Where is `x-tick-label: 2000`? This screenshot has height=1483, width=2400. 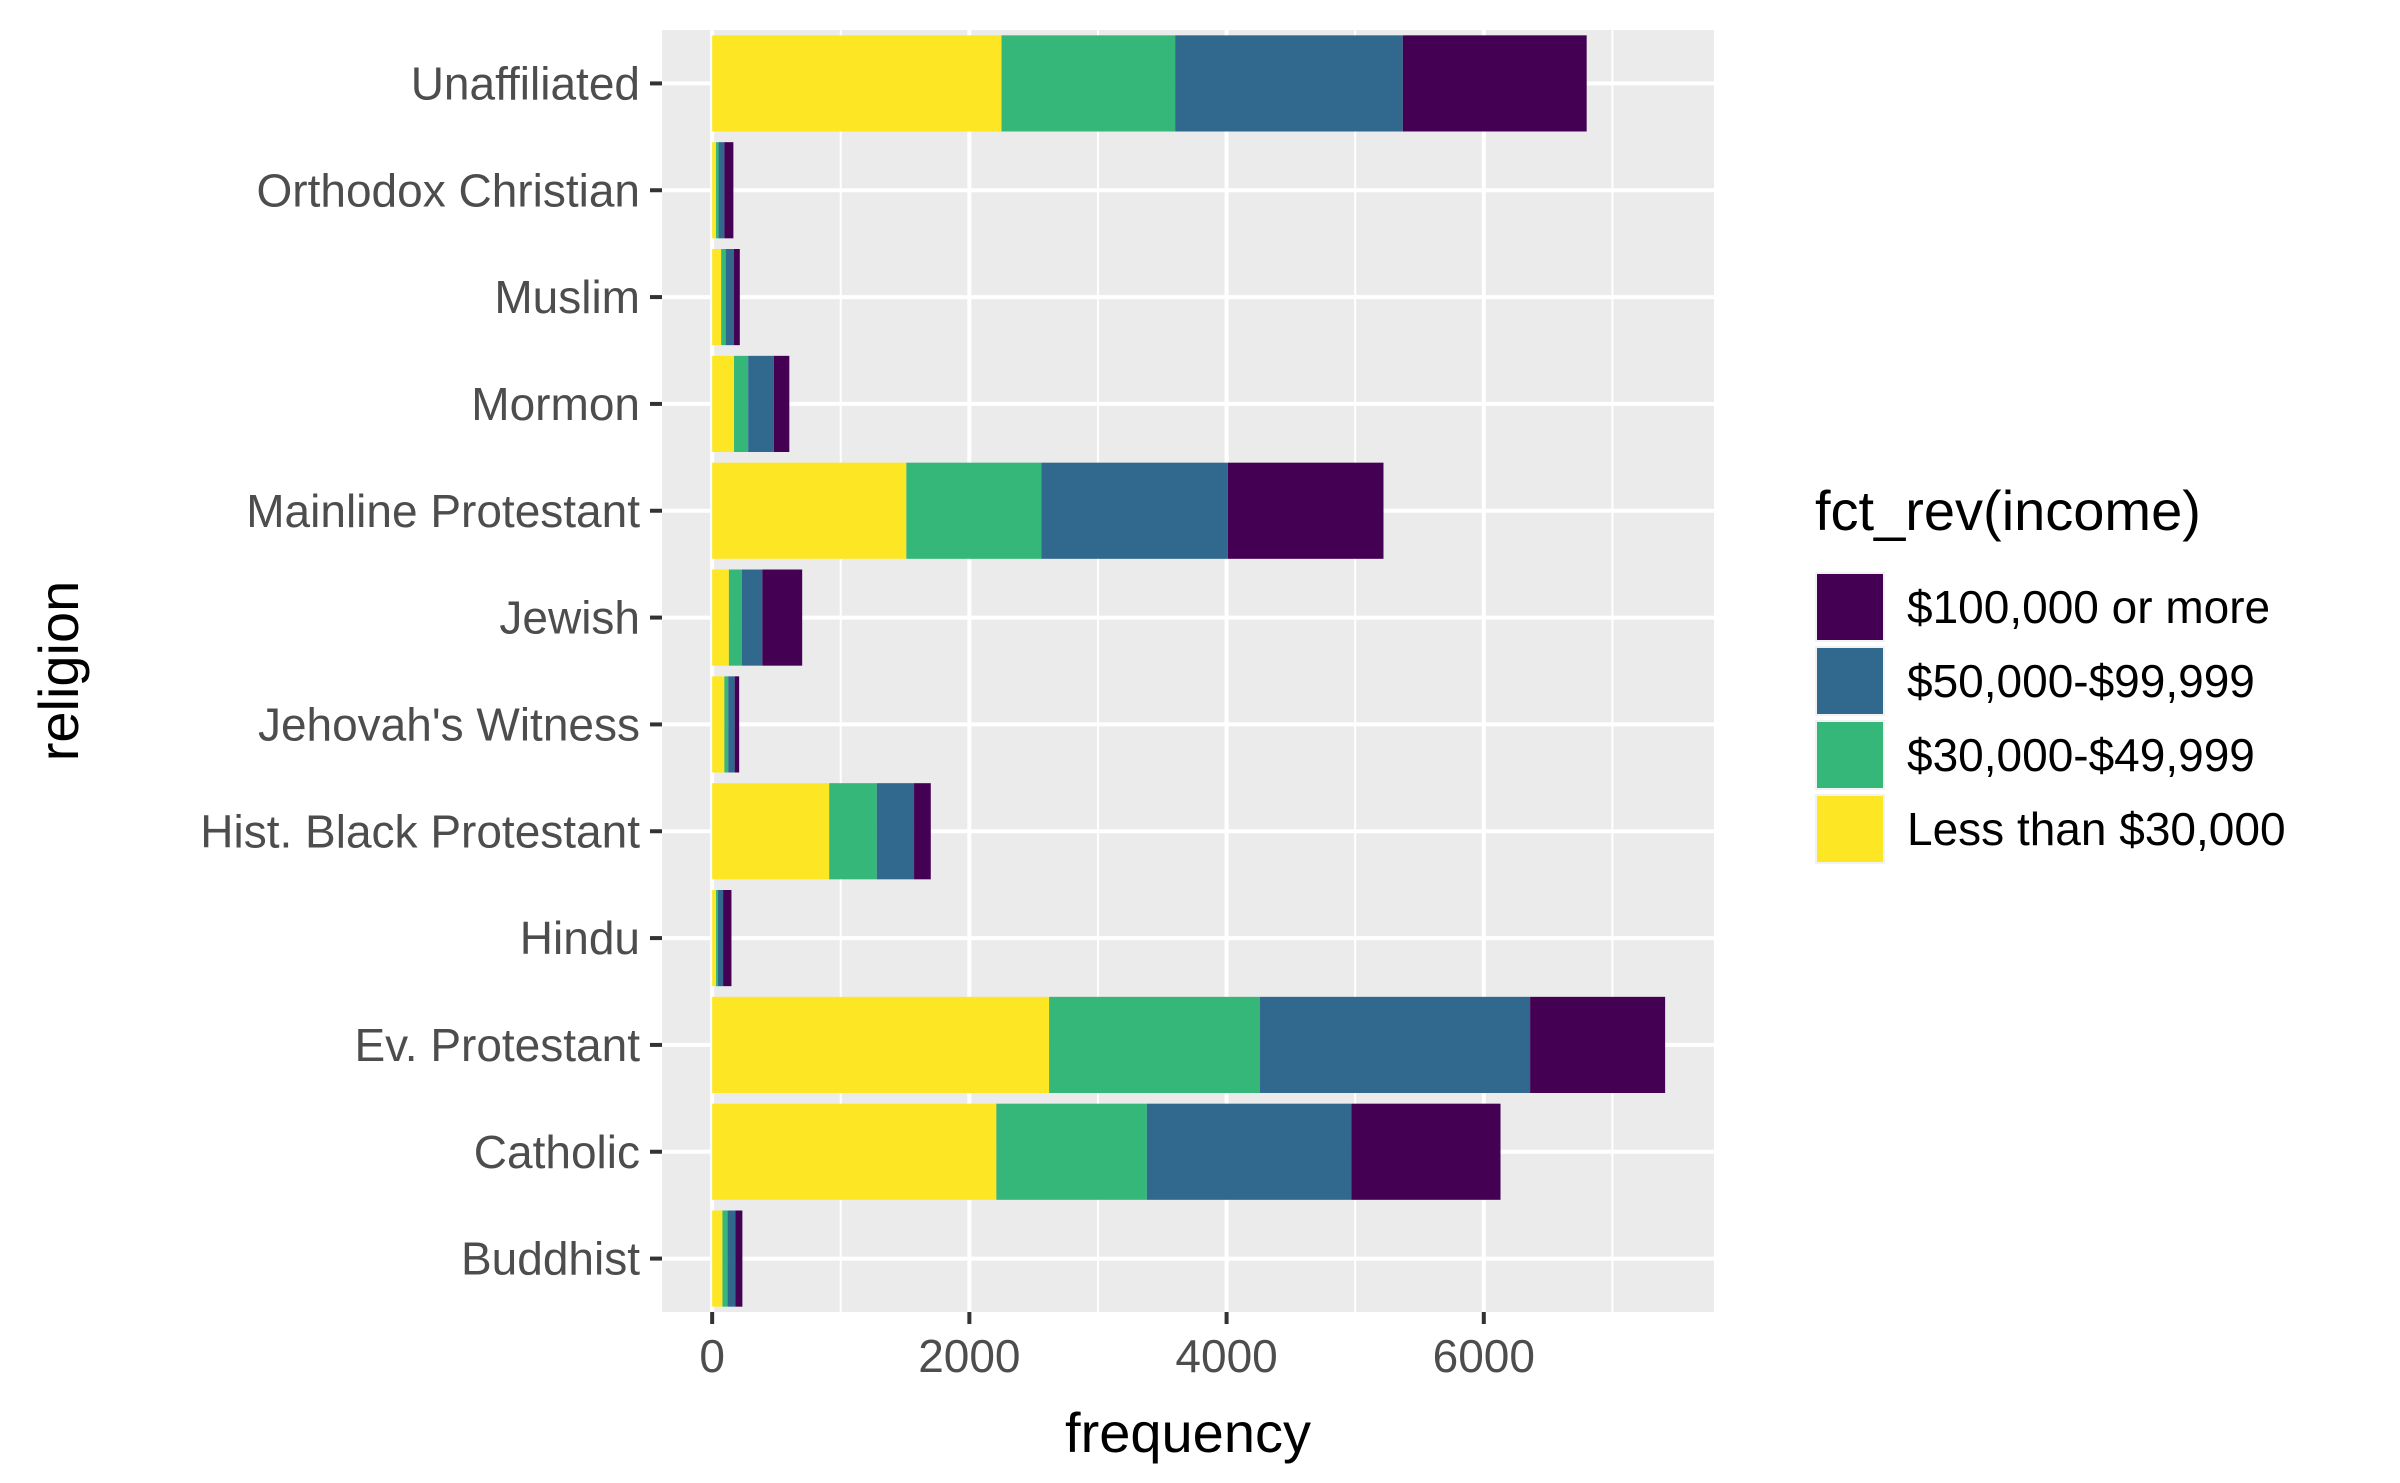 x-tick-label: 2000 is located at coordinates (969, 1356).